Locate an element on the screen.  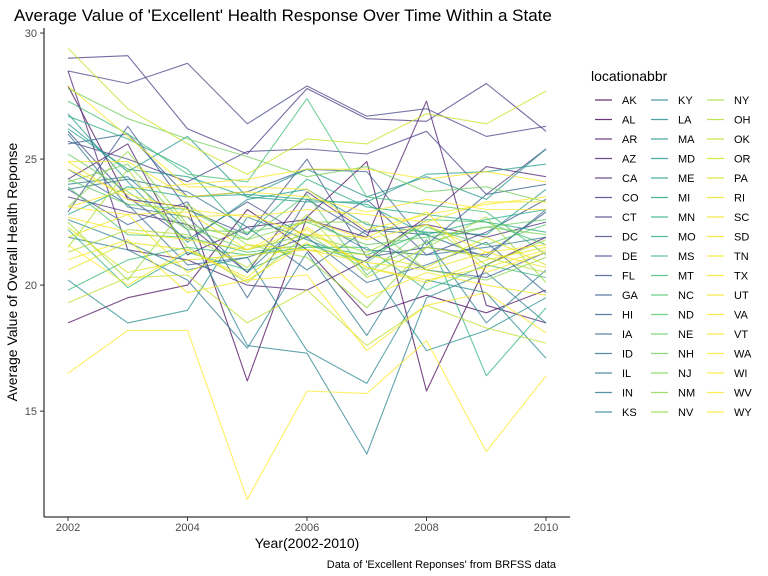
series-line-mn is located at coordinates (307, 175).